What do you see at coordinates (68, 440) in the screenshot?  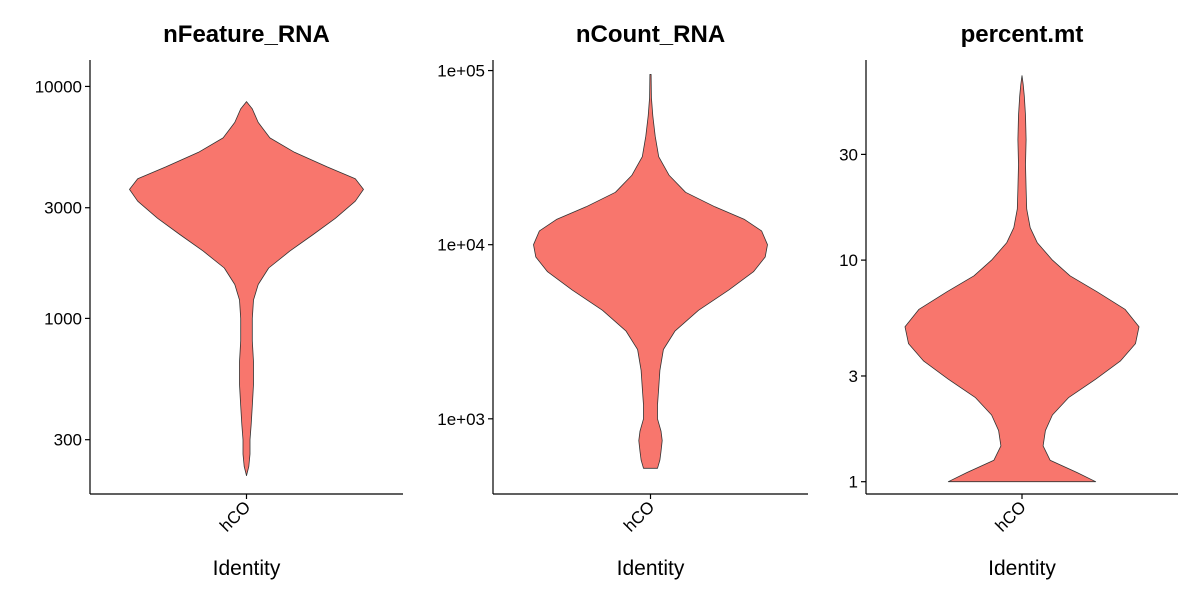 I see `y-tick-label: 300` at bounding box center [68, 440].